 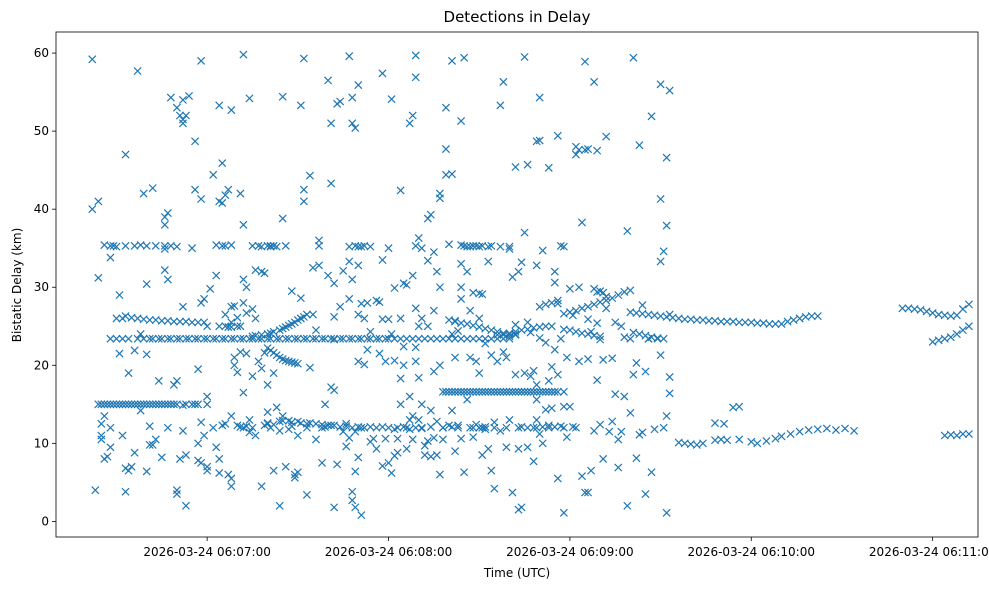 What do you see at coordinates (45, 287) in the screenshot?
I see `y-axis: 0 10 20 30 40 50 60` at bounding box center [45, 287].